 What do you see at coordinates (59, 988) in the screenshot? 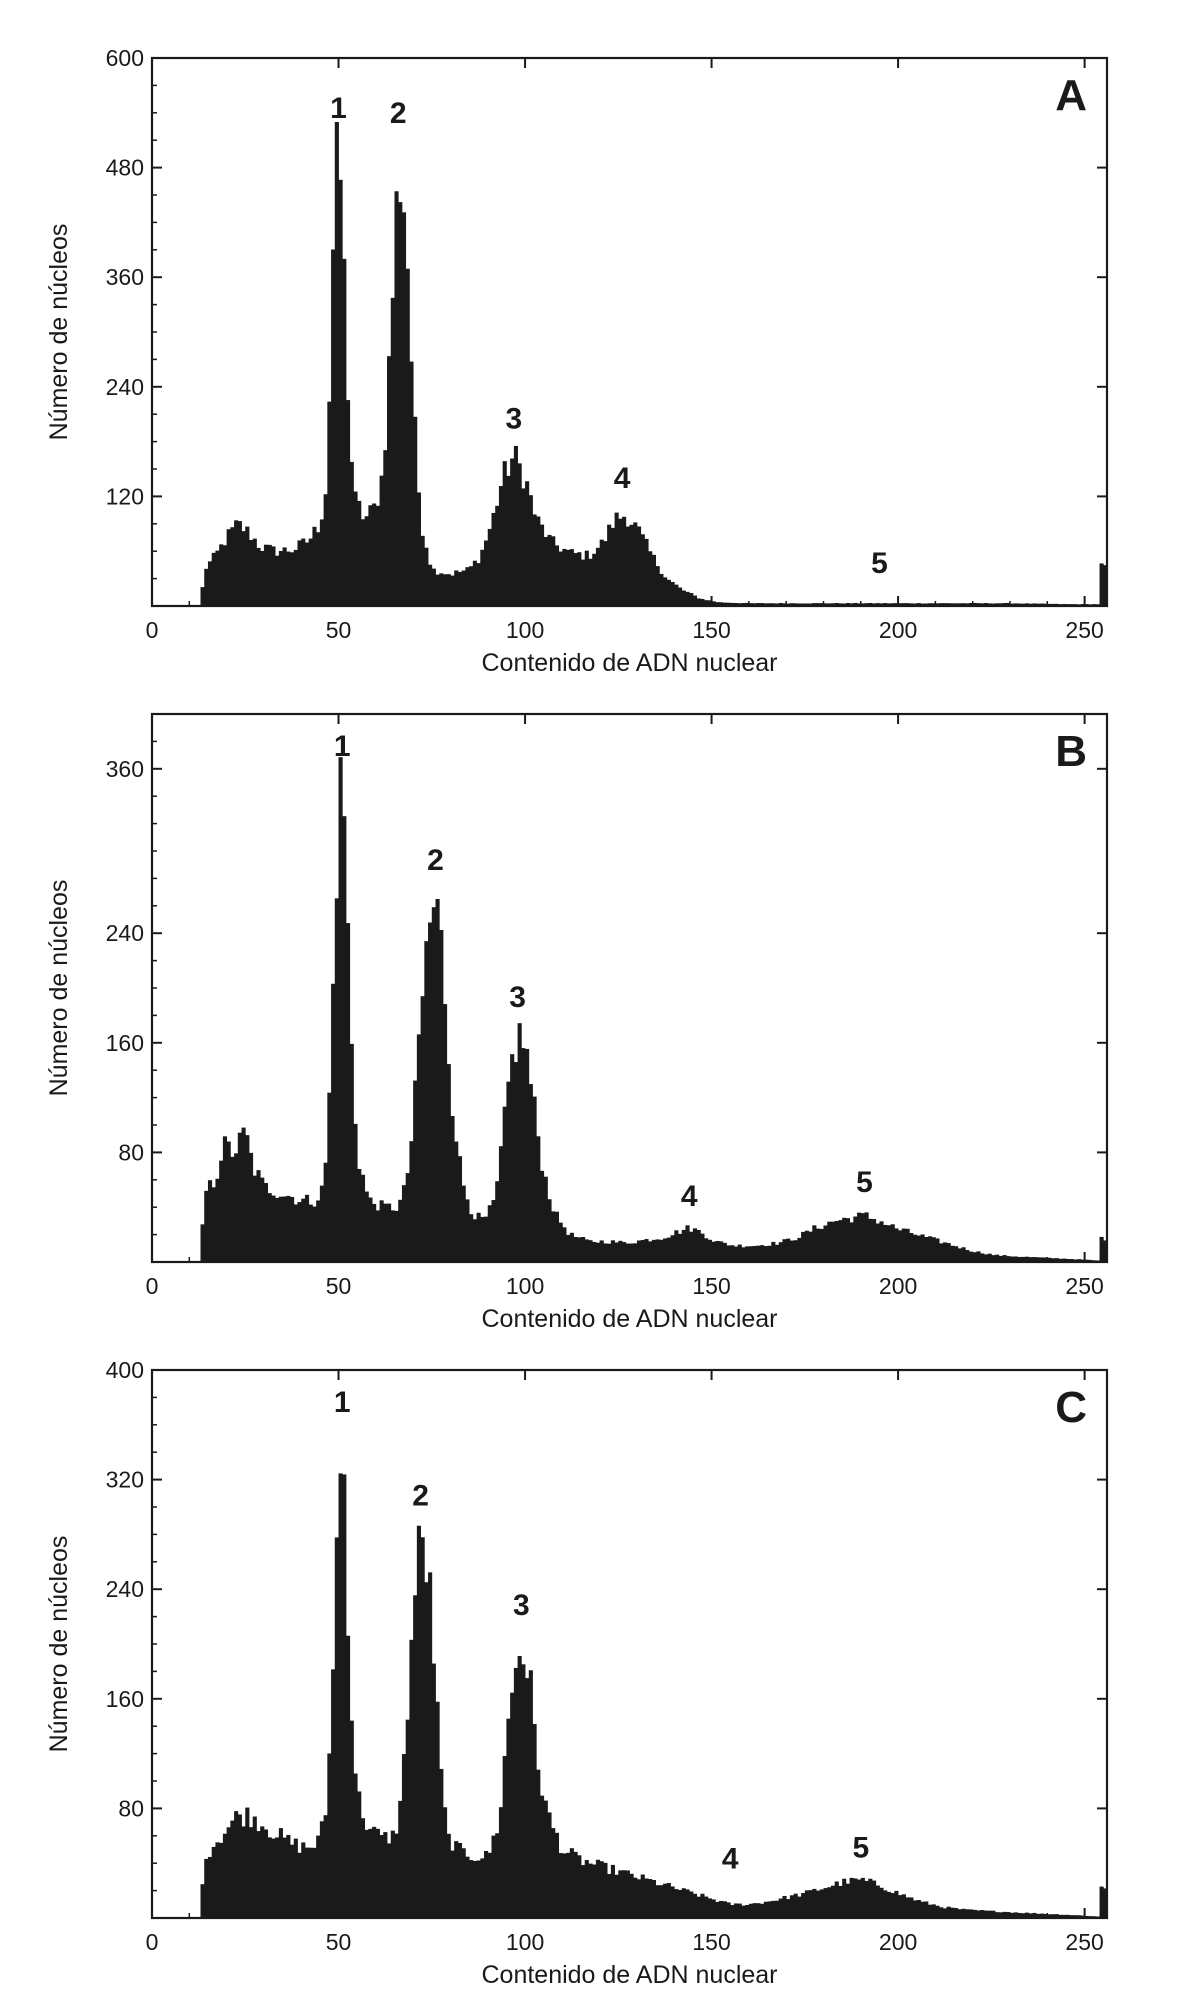
I see `y-axis-title: Número de núcleos` at bounding box center [59, 988].